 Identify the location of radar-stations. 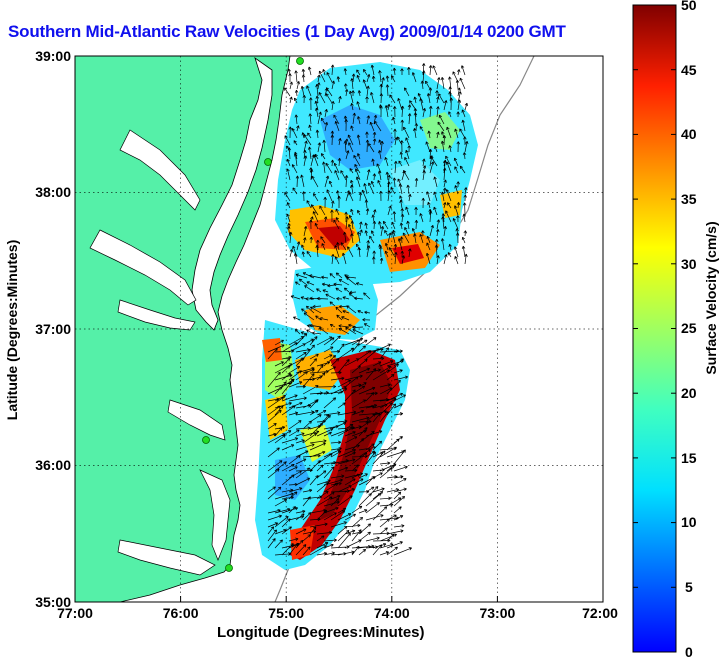
(253, 314).